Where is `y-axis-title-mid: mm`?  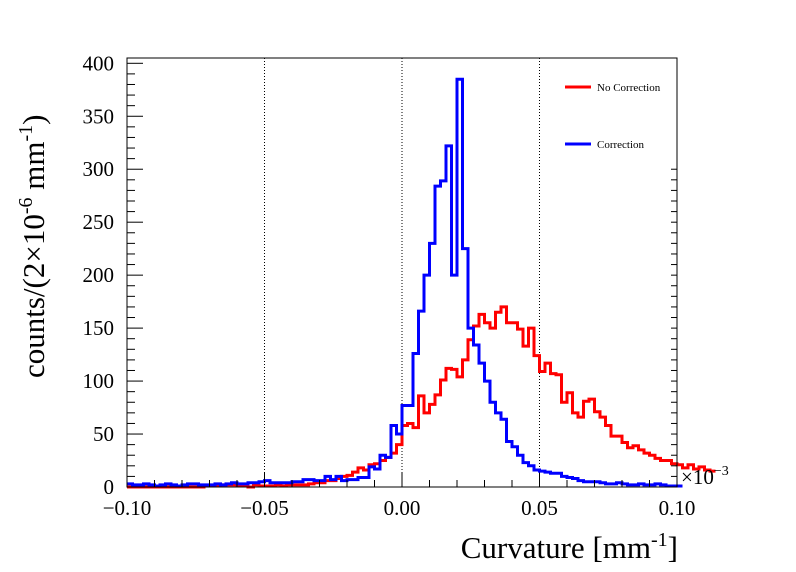 y-axis-title-mid: mm is located at coordinates (33, 169).